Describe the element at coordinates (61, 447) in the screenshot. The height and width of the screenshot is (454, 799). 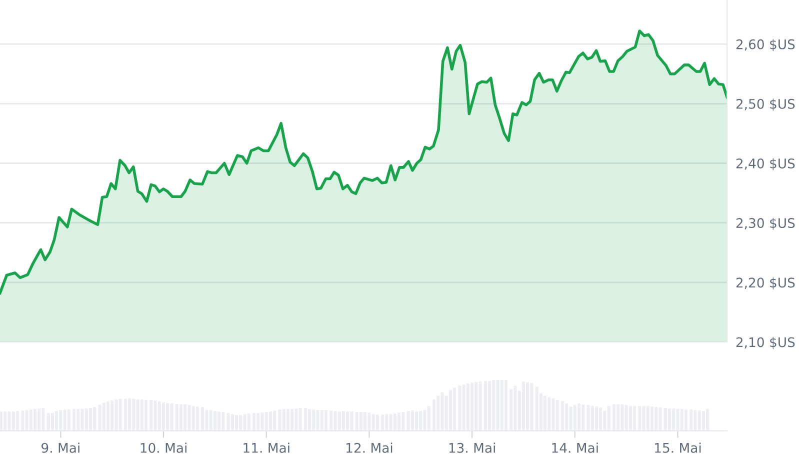
I see `x-tick-label: 9. Mai` at that location.